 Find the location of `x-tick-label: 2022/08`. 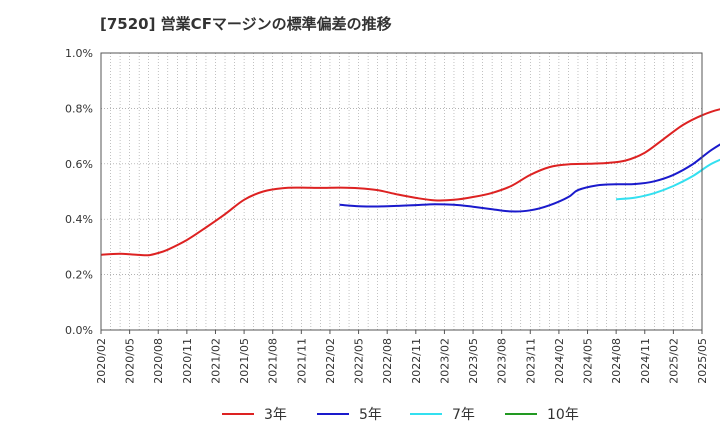

x-tick-label: 2022/08 is located at coordinates (387, 361).